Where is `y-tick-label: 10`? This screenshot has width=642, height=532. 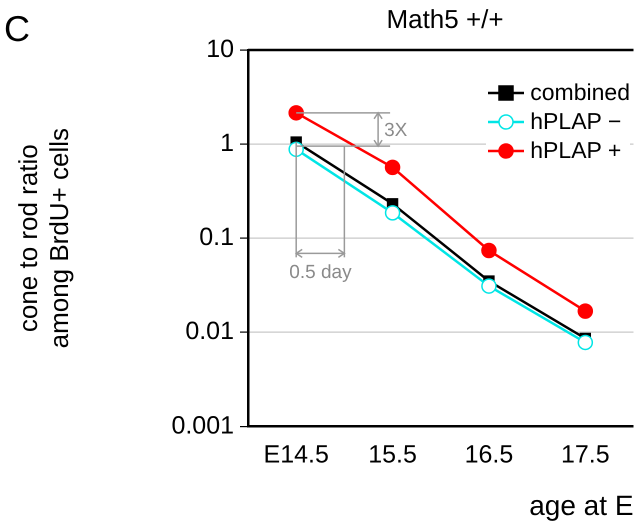 y-tick-label: 10 is located at coordinates (220, 48).